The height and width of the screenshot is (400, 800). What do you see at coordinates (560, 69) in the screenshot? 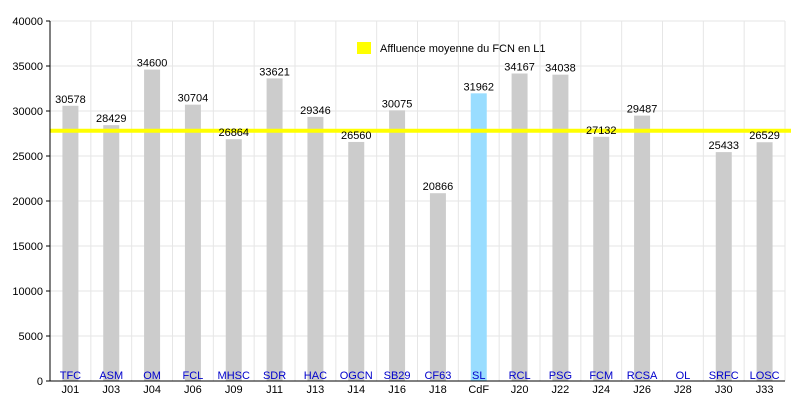
I see `data-label: 34038` at bounding box center [560, 69].